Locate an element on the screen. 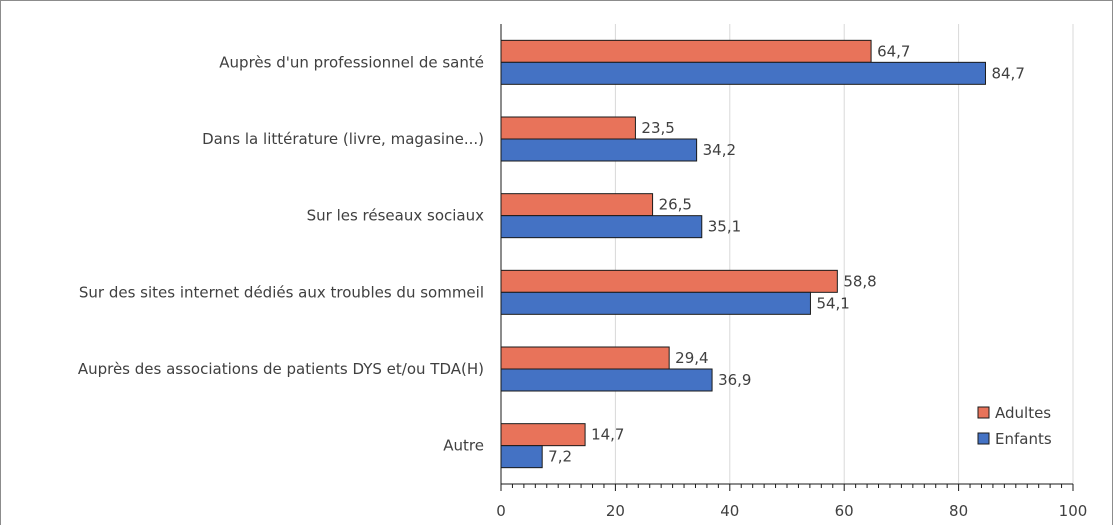 The image size is (1113, 526). legend: Adultes Enfants is located at coordinates (1015, 426).